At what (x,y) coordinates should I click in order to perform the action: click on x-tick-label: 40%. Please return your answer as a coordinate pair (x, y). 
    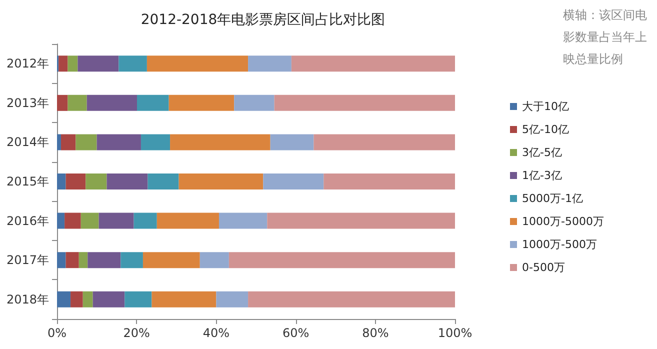
    Looking at the image, I should click on (216, 333).